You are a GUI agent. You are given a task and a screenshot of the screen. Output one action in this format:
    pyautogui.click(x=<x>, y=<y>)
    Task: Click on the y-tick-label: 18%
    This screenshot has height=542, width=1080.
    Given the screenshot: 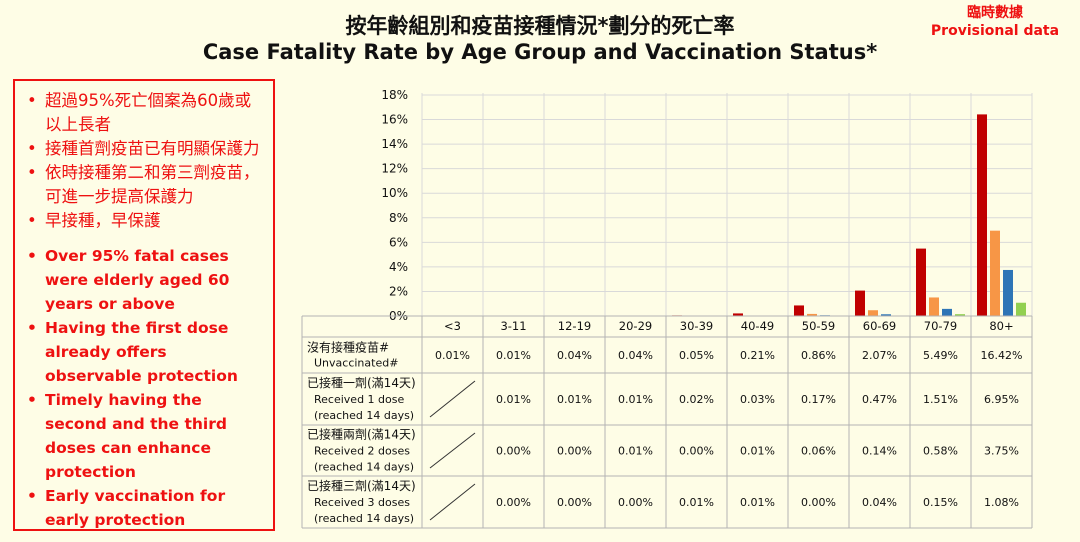 What is the action you would take?
    pyautogui.click(x=394, y=95)
    